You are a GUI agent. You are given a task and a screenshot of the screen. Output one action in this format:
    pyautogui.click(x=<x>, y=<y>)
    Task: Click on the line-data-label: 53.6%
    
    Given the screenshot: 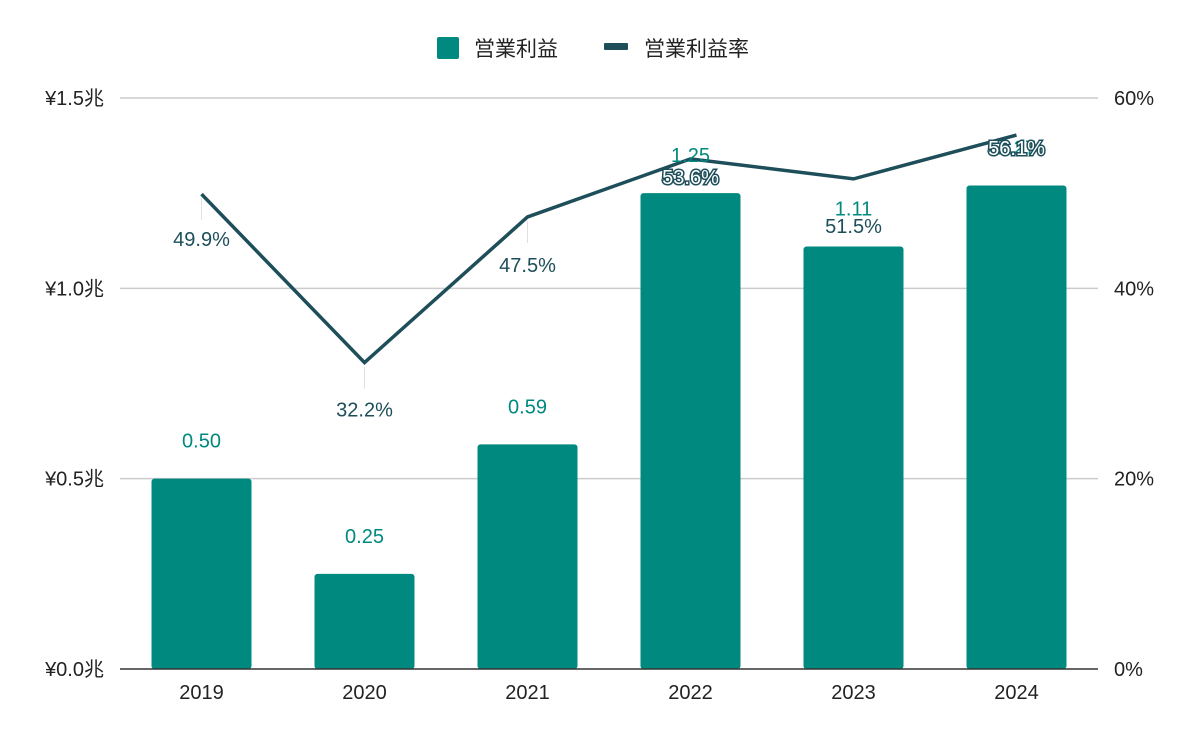 What is the action you would take?
    pyautogui.click(x=690, y=178)
    